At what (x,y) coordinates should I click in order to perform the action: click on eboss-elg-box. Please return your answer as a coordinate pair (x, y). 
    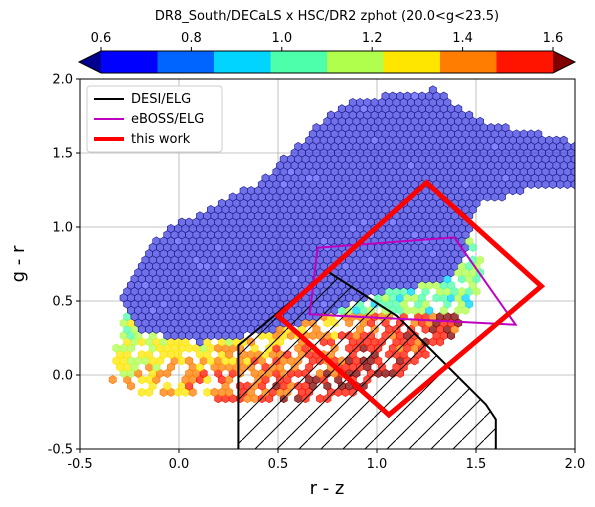
    Looking at the image, I should click on (413, 281).